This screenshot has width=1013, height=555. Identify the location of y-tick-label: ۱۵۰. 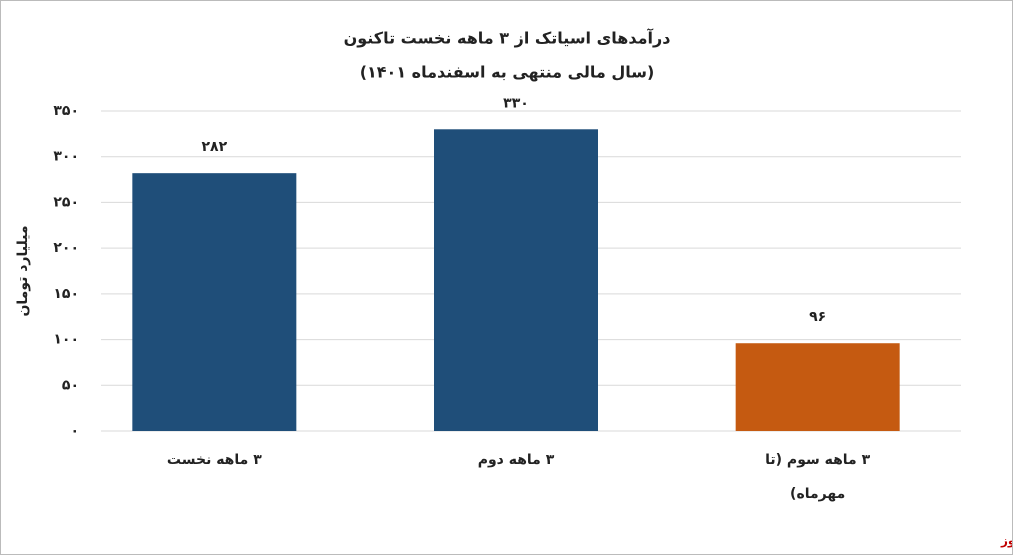
(66, 294).